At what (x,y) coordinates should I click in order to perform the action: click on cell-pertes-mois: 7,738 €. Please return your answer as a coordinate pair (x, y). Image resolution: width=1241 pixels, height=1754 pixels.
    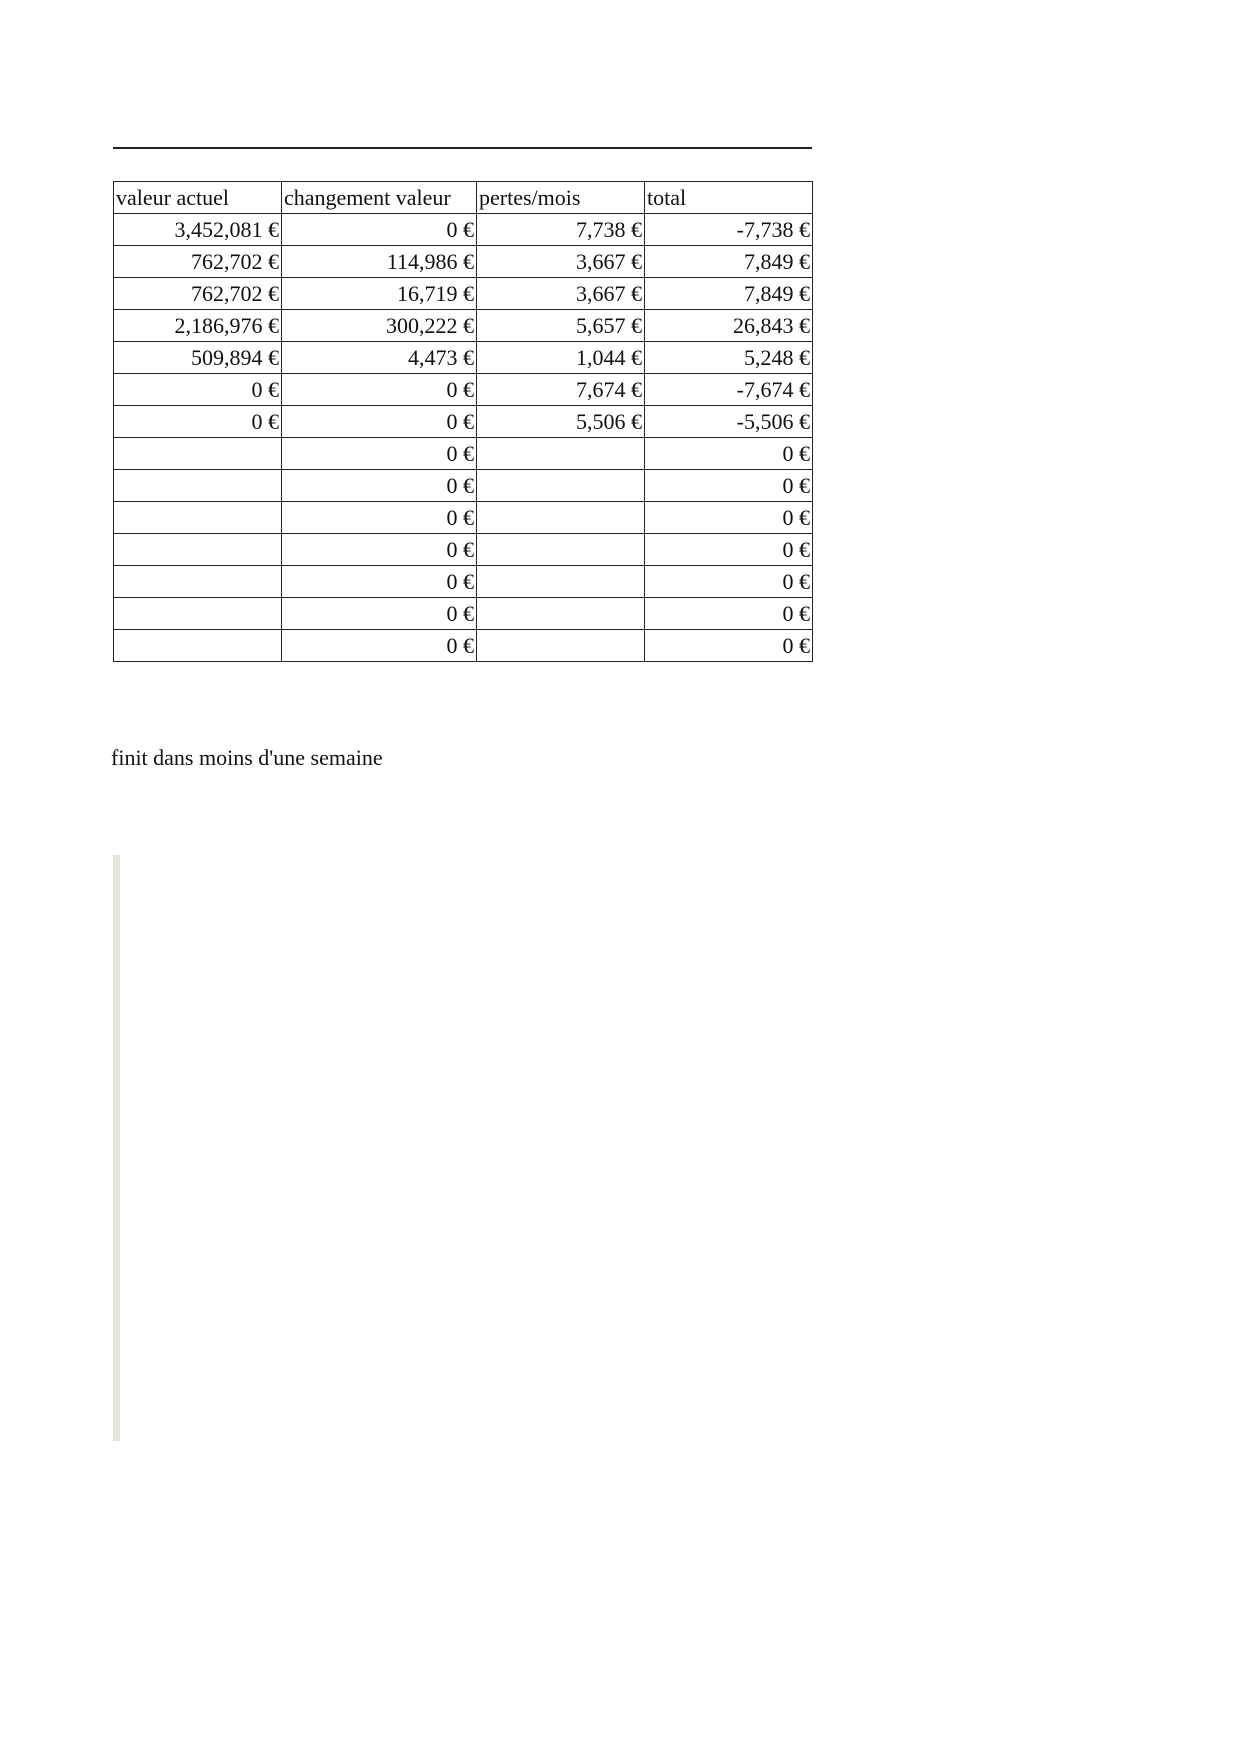
    Looking at the image, I should click on (560, 229).